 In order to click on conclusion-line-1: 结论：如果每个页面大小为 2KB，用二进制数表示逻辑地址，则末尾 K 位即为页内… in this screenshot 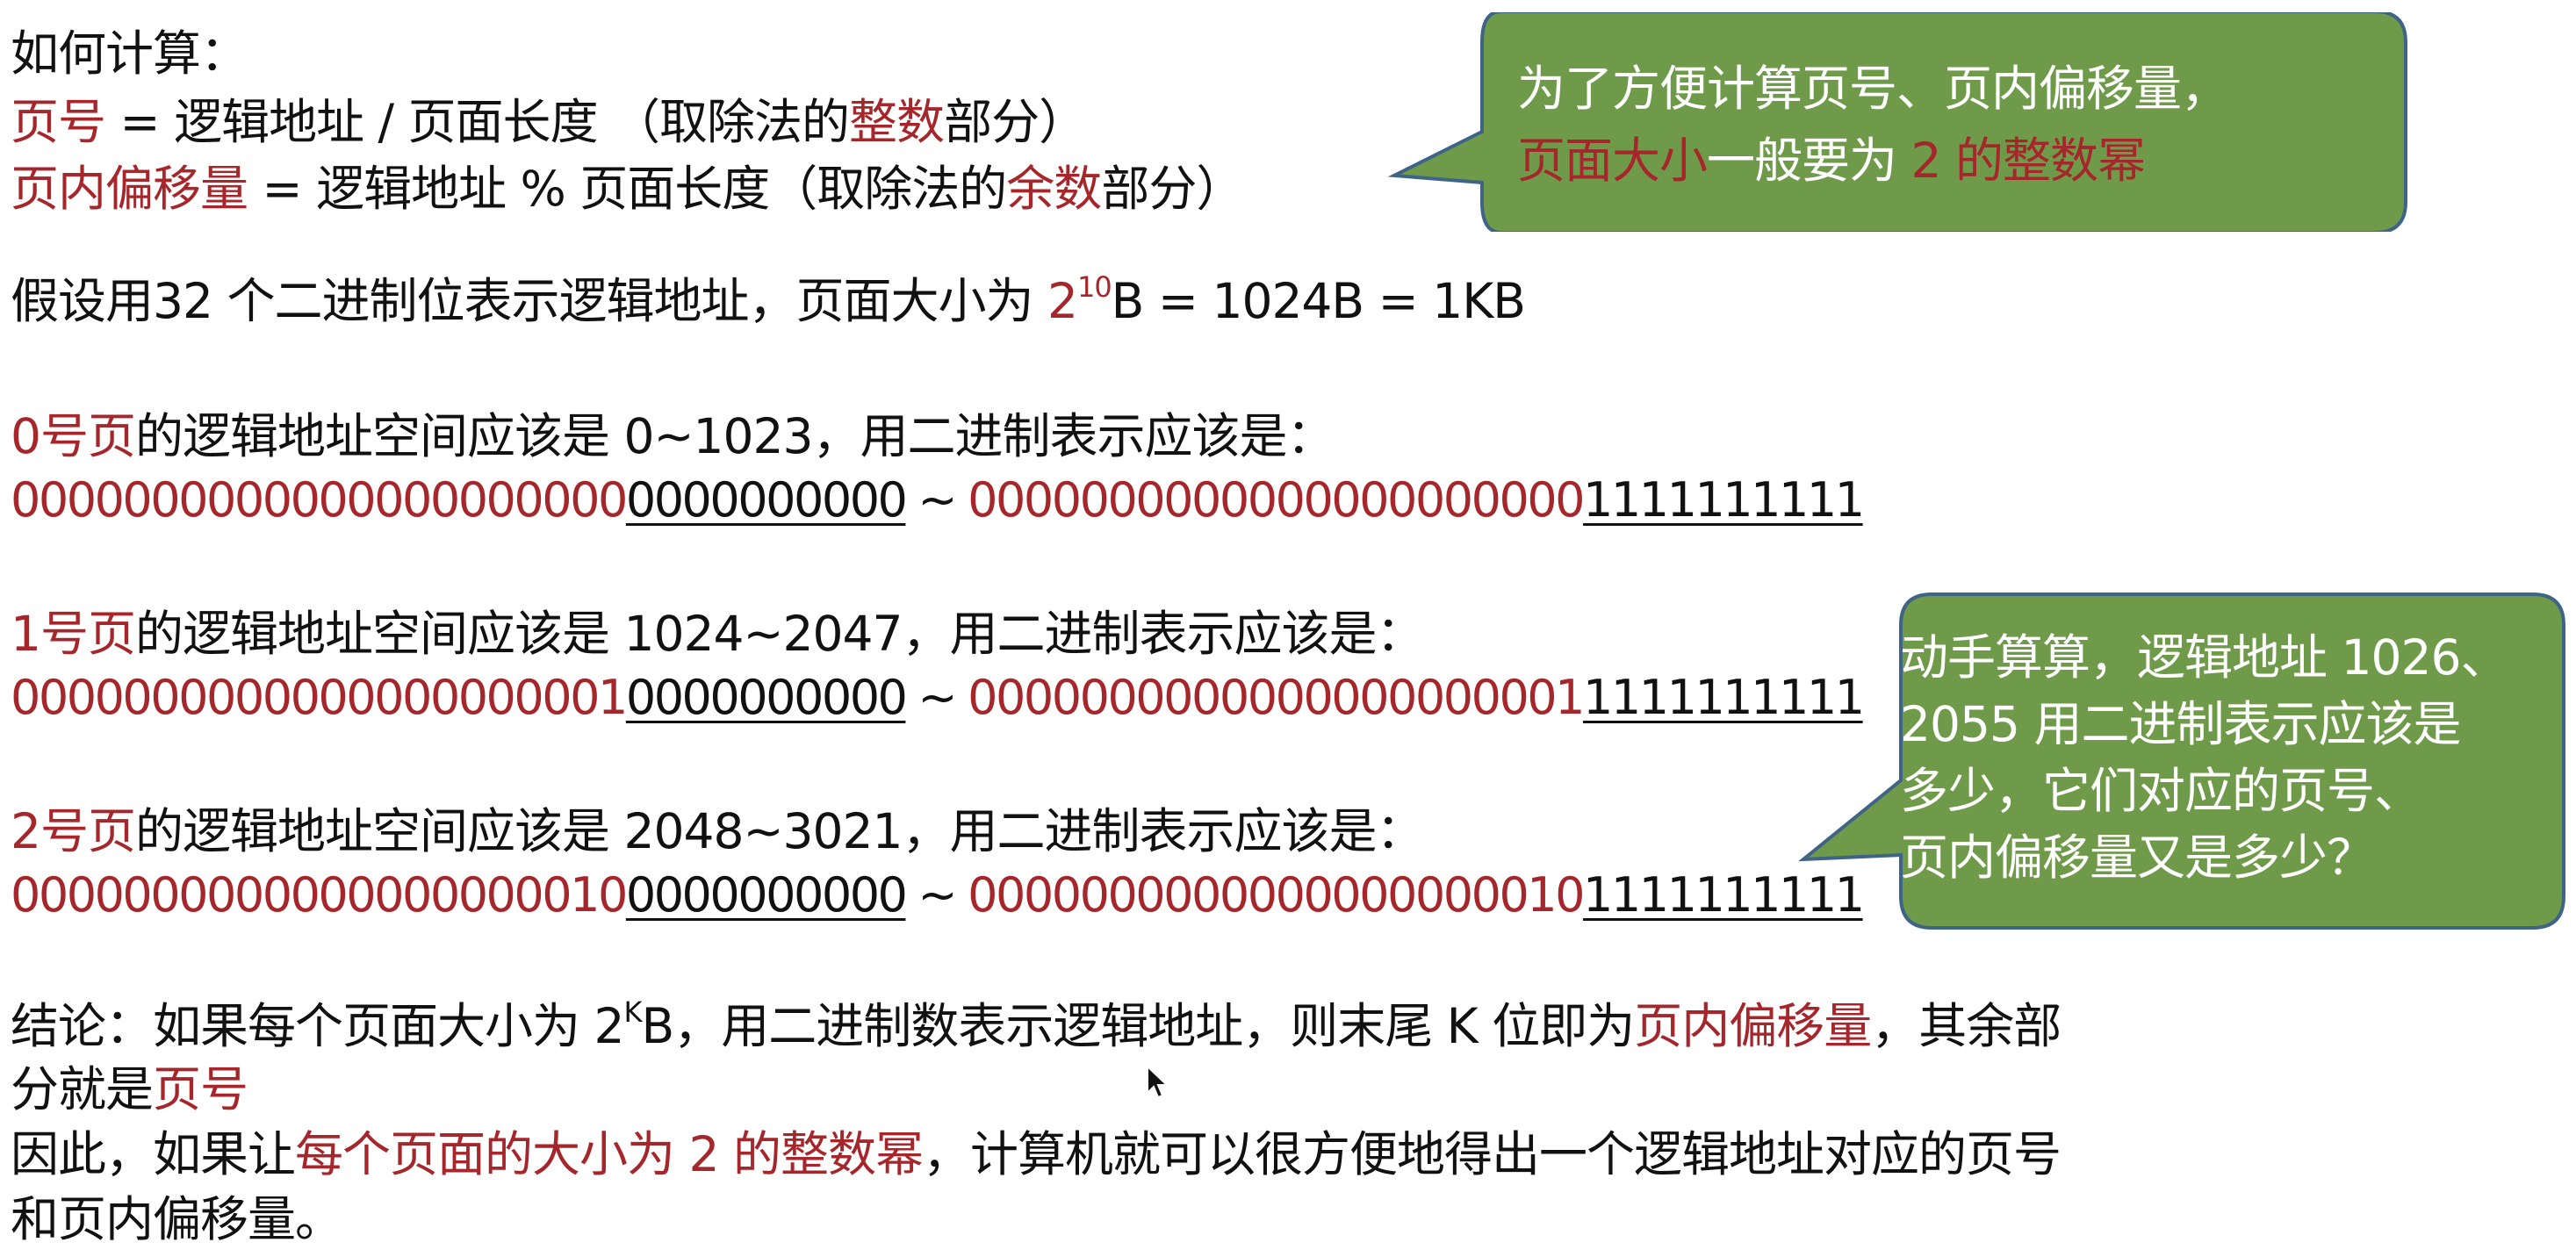, I will do `click(1036, 1026)`.